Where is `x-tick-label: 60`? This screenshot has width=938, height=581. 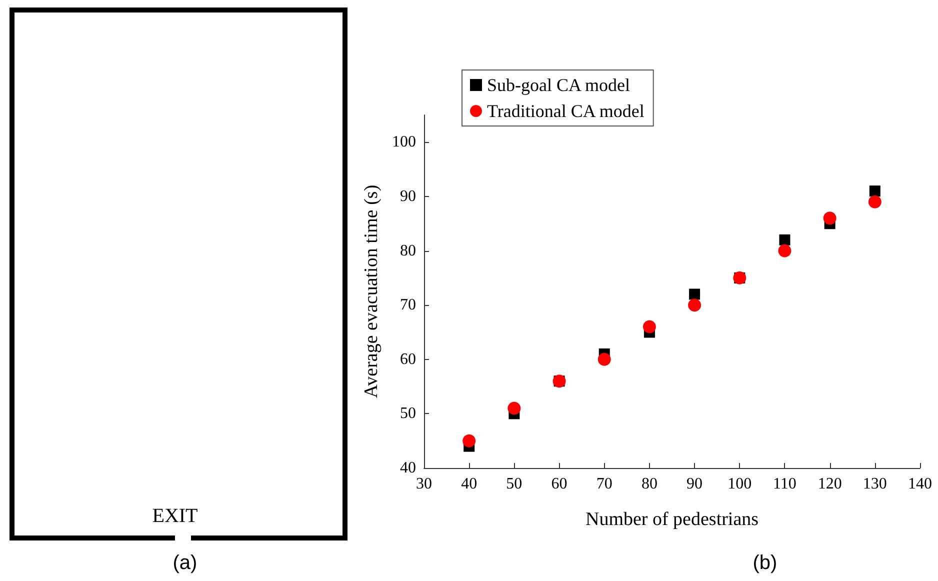
x-tick-label: 60 is located at coordinates (559, 484).